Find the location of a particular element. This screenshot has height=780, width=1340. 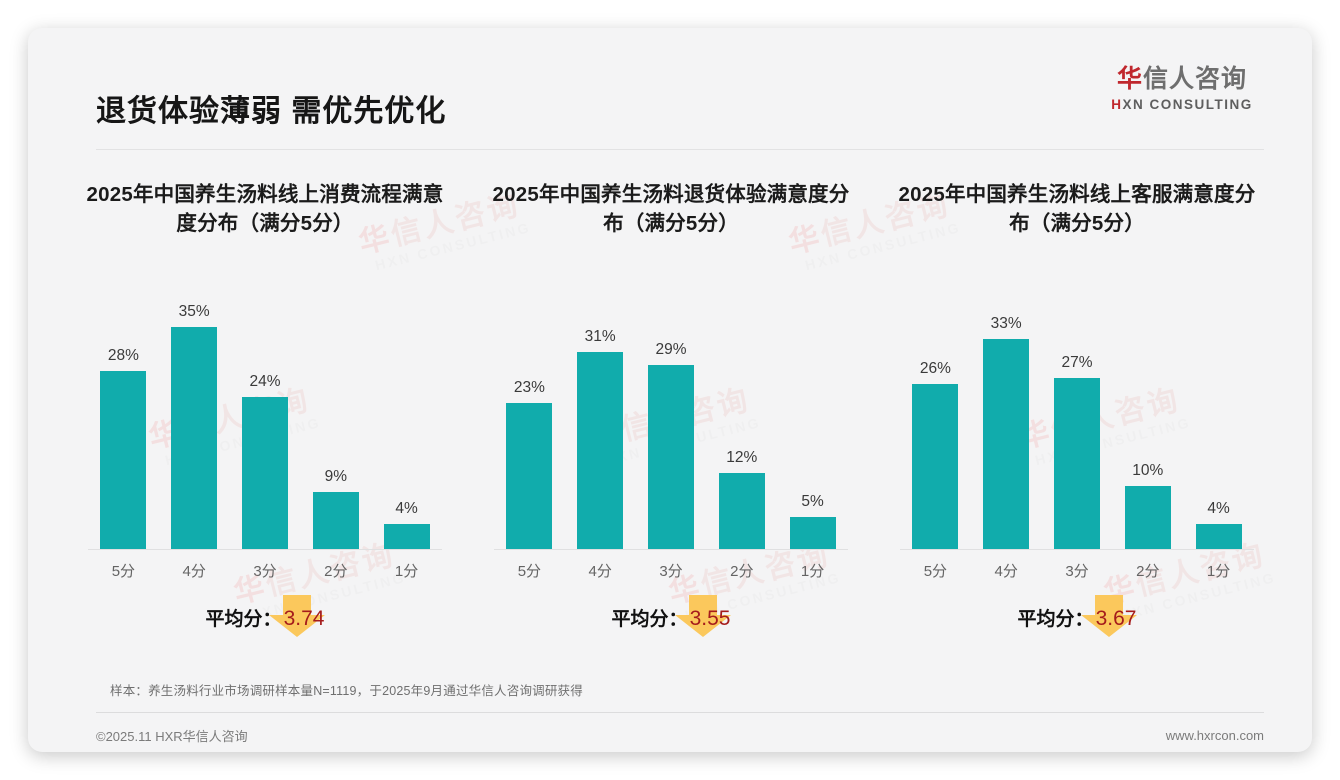

bar-item: 27% is located at coordinates (1077, 422).